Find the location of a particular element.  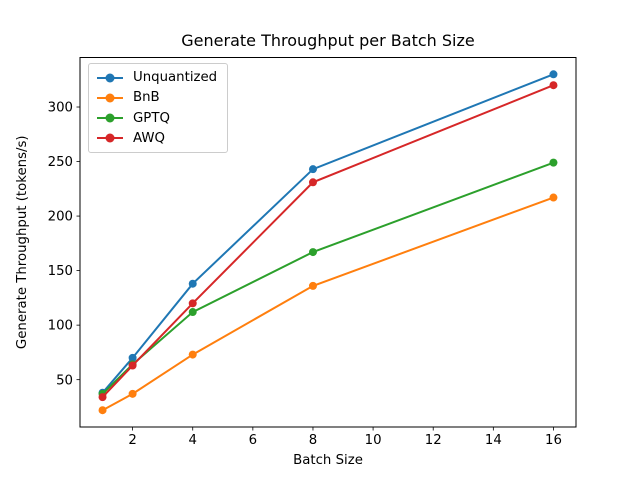

y-tick-label: 100 is located at coordinates (60, 326).